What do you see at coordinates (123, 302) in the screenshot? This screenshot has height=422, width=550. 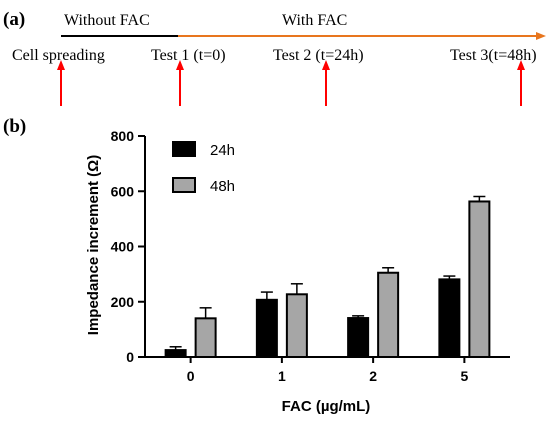 I see `y-tick-label: 200` at bounding box center [123, 302].